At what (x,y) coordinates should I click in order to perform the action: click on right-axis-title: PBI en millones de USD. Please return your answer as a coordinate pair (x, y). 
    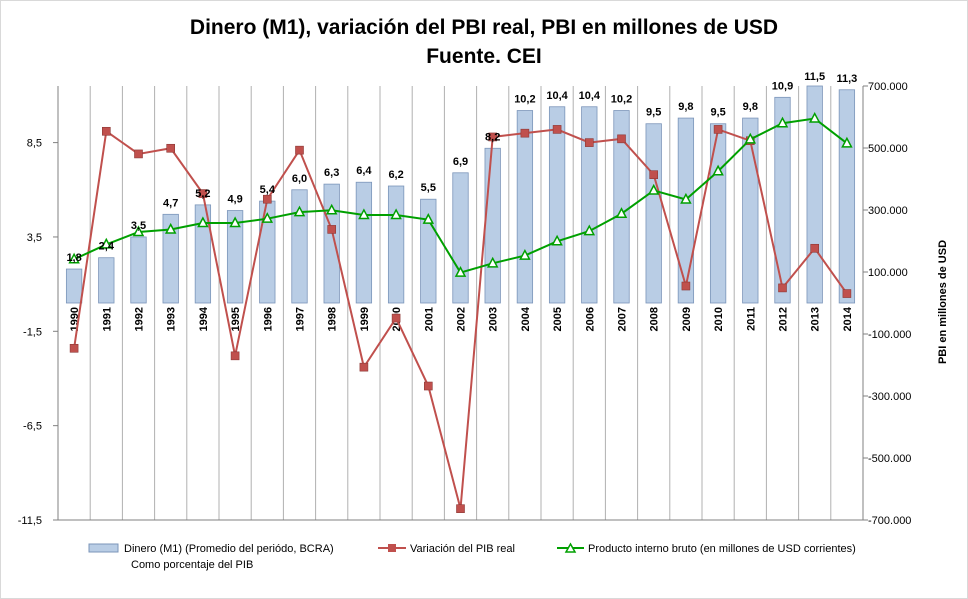
    Looking at the image, I should click on (943, 302).